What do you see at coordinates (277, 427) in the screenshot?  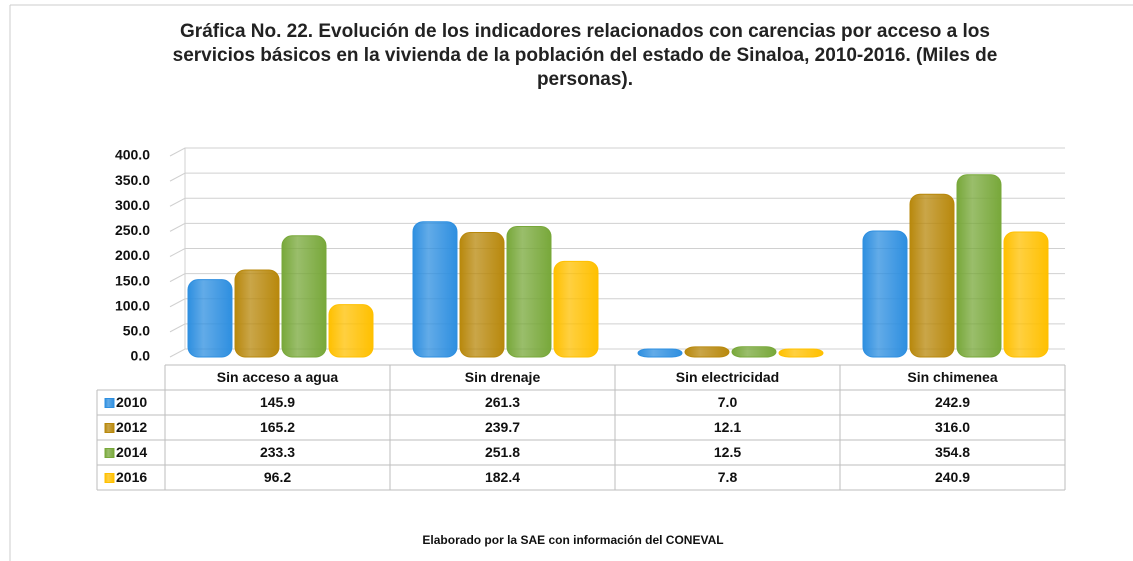 I see `table-value: 165.2` at bounding box center [277, 427].